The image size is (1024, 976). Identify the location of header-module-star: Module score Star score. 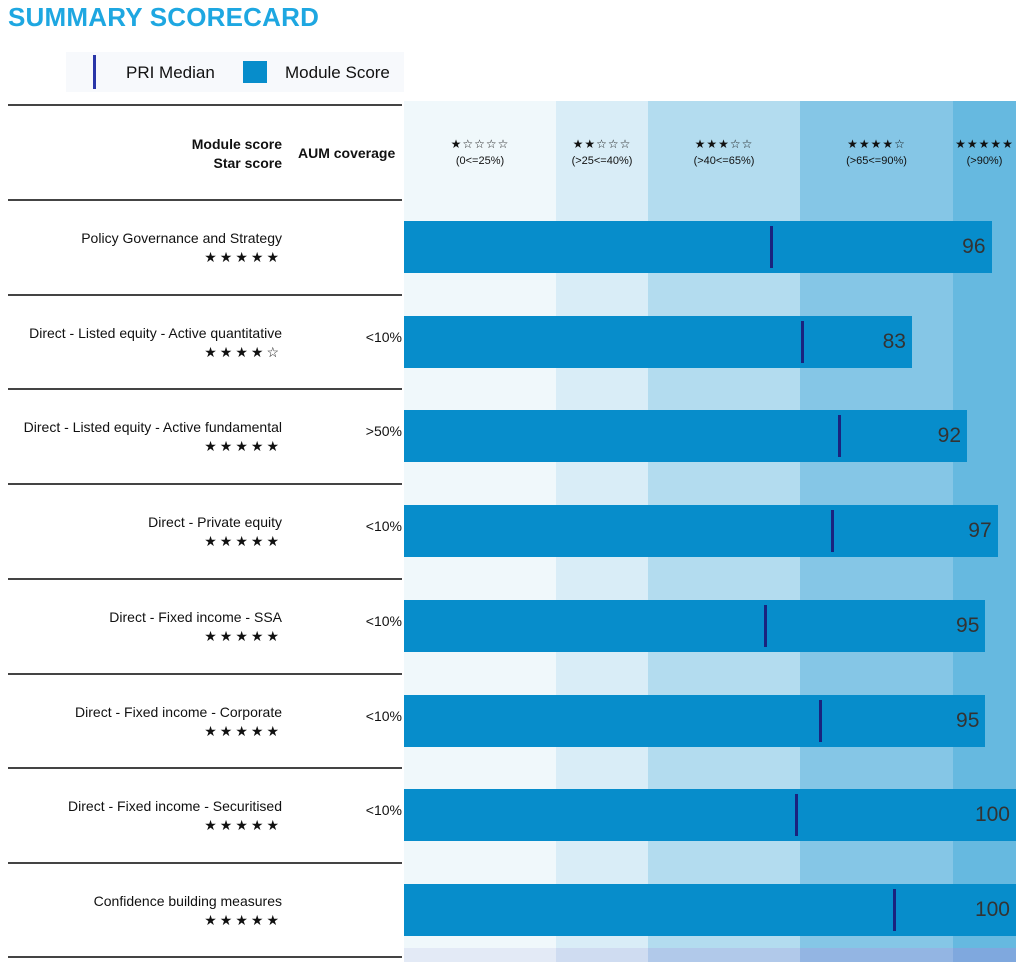
(237, 154).